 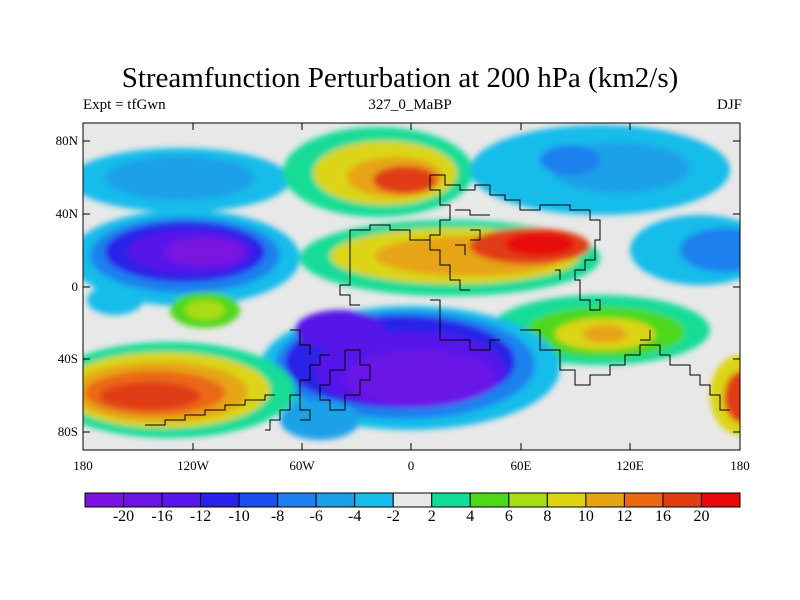 What do you see at coordinates (302, 465) in the screenshot?
I see `lon-label-60w: 60W` at bounding box center [302, 465].